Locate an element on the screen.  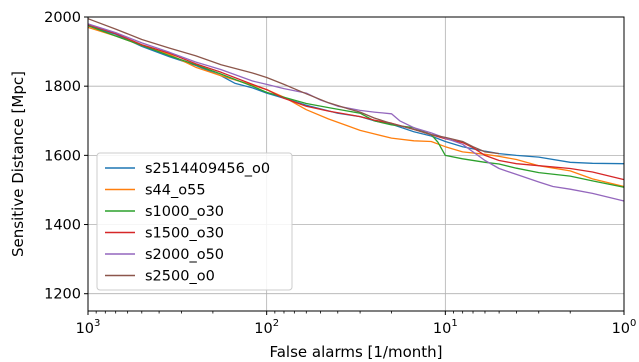
legend-label: s1500_o30 is located at coordinates (184, 234).